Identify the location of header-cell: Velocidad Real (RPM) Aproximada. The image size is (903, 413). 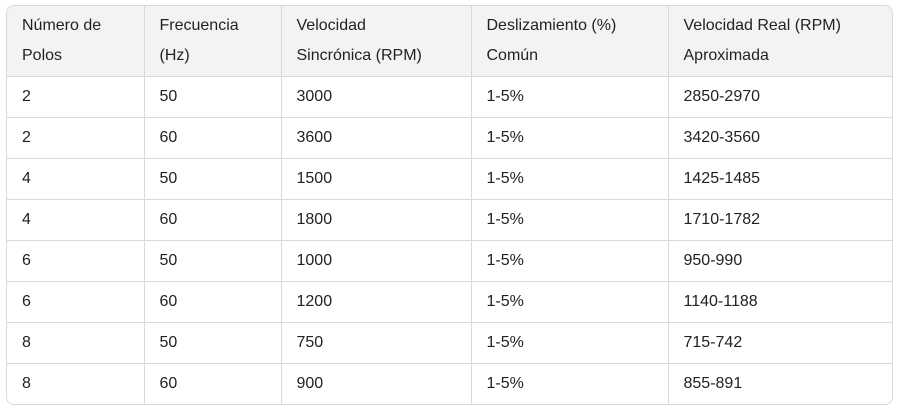
(780, 41).